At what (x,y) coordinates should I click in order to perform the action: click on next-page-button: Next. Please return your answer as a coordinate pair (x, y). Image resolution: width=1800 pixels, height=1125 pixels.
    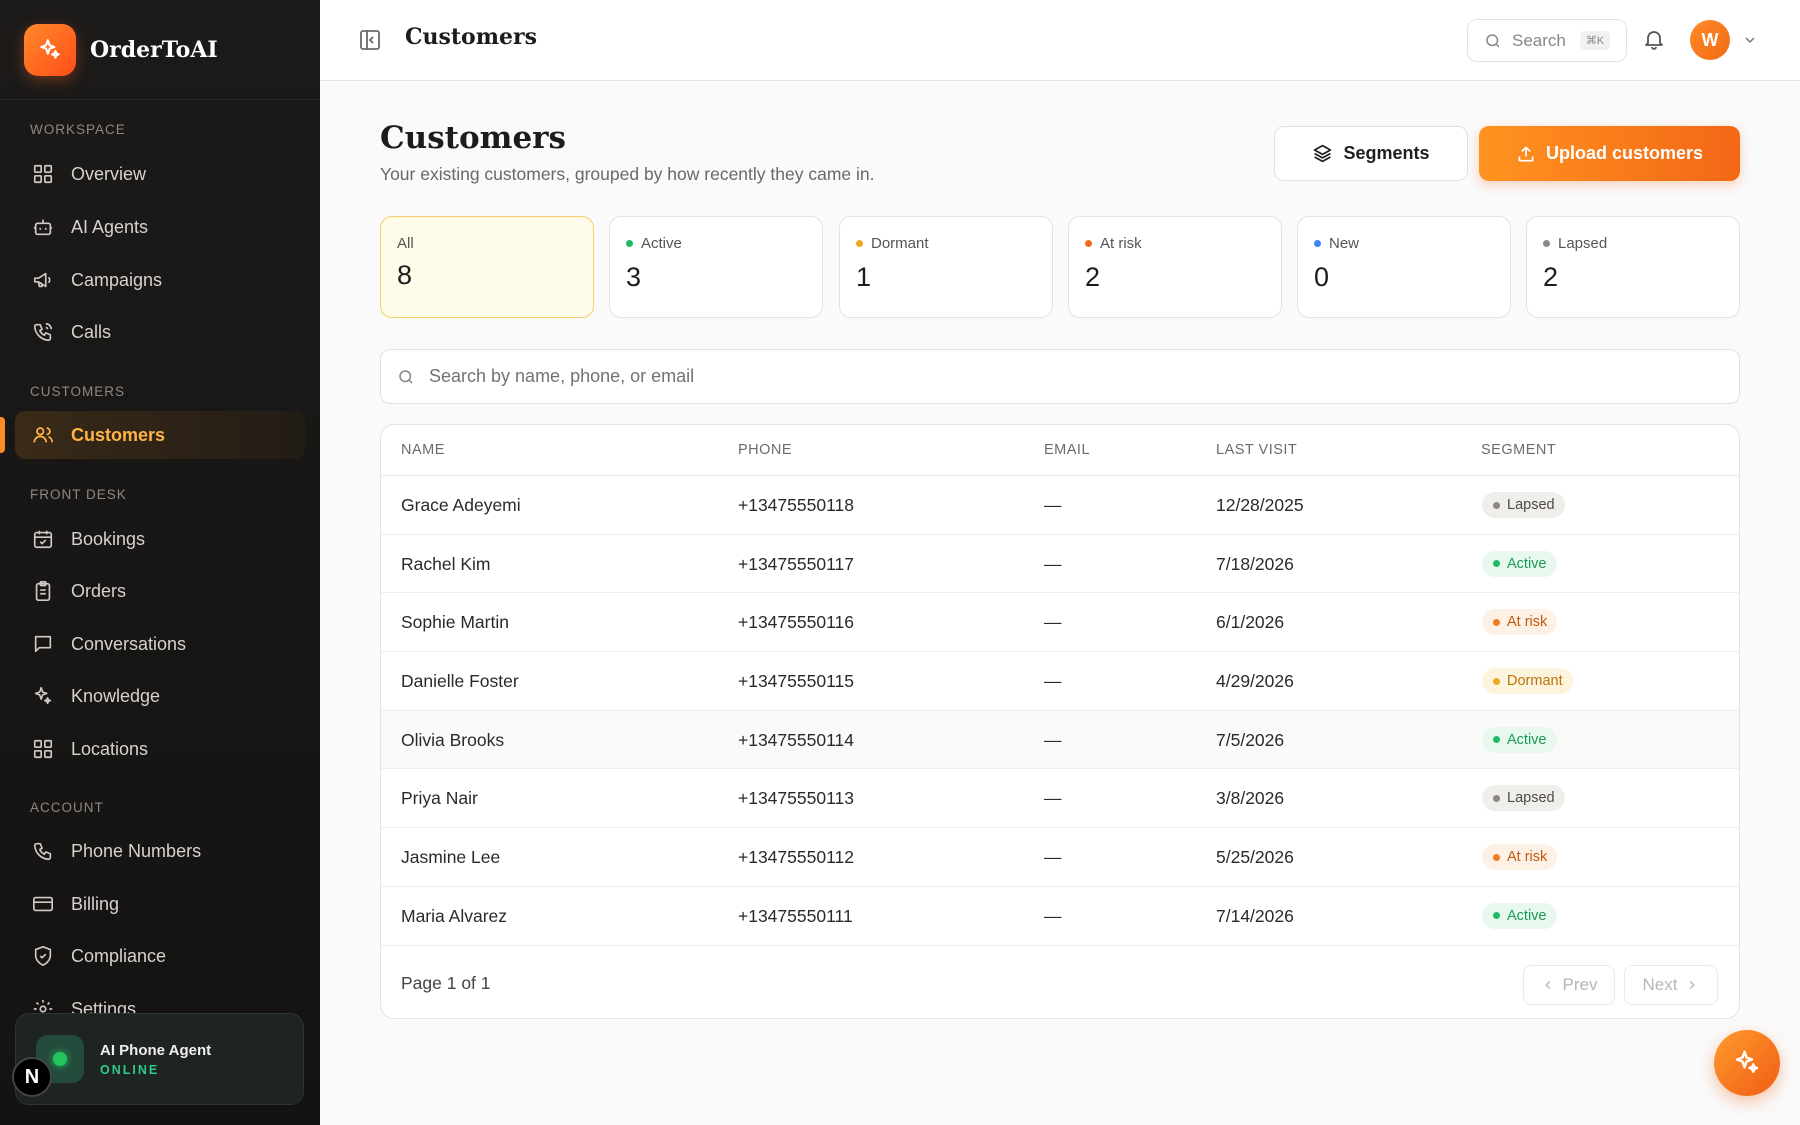
    Looking at the image, I should click on (1671, 985).